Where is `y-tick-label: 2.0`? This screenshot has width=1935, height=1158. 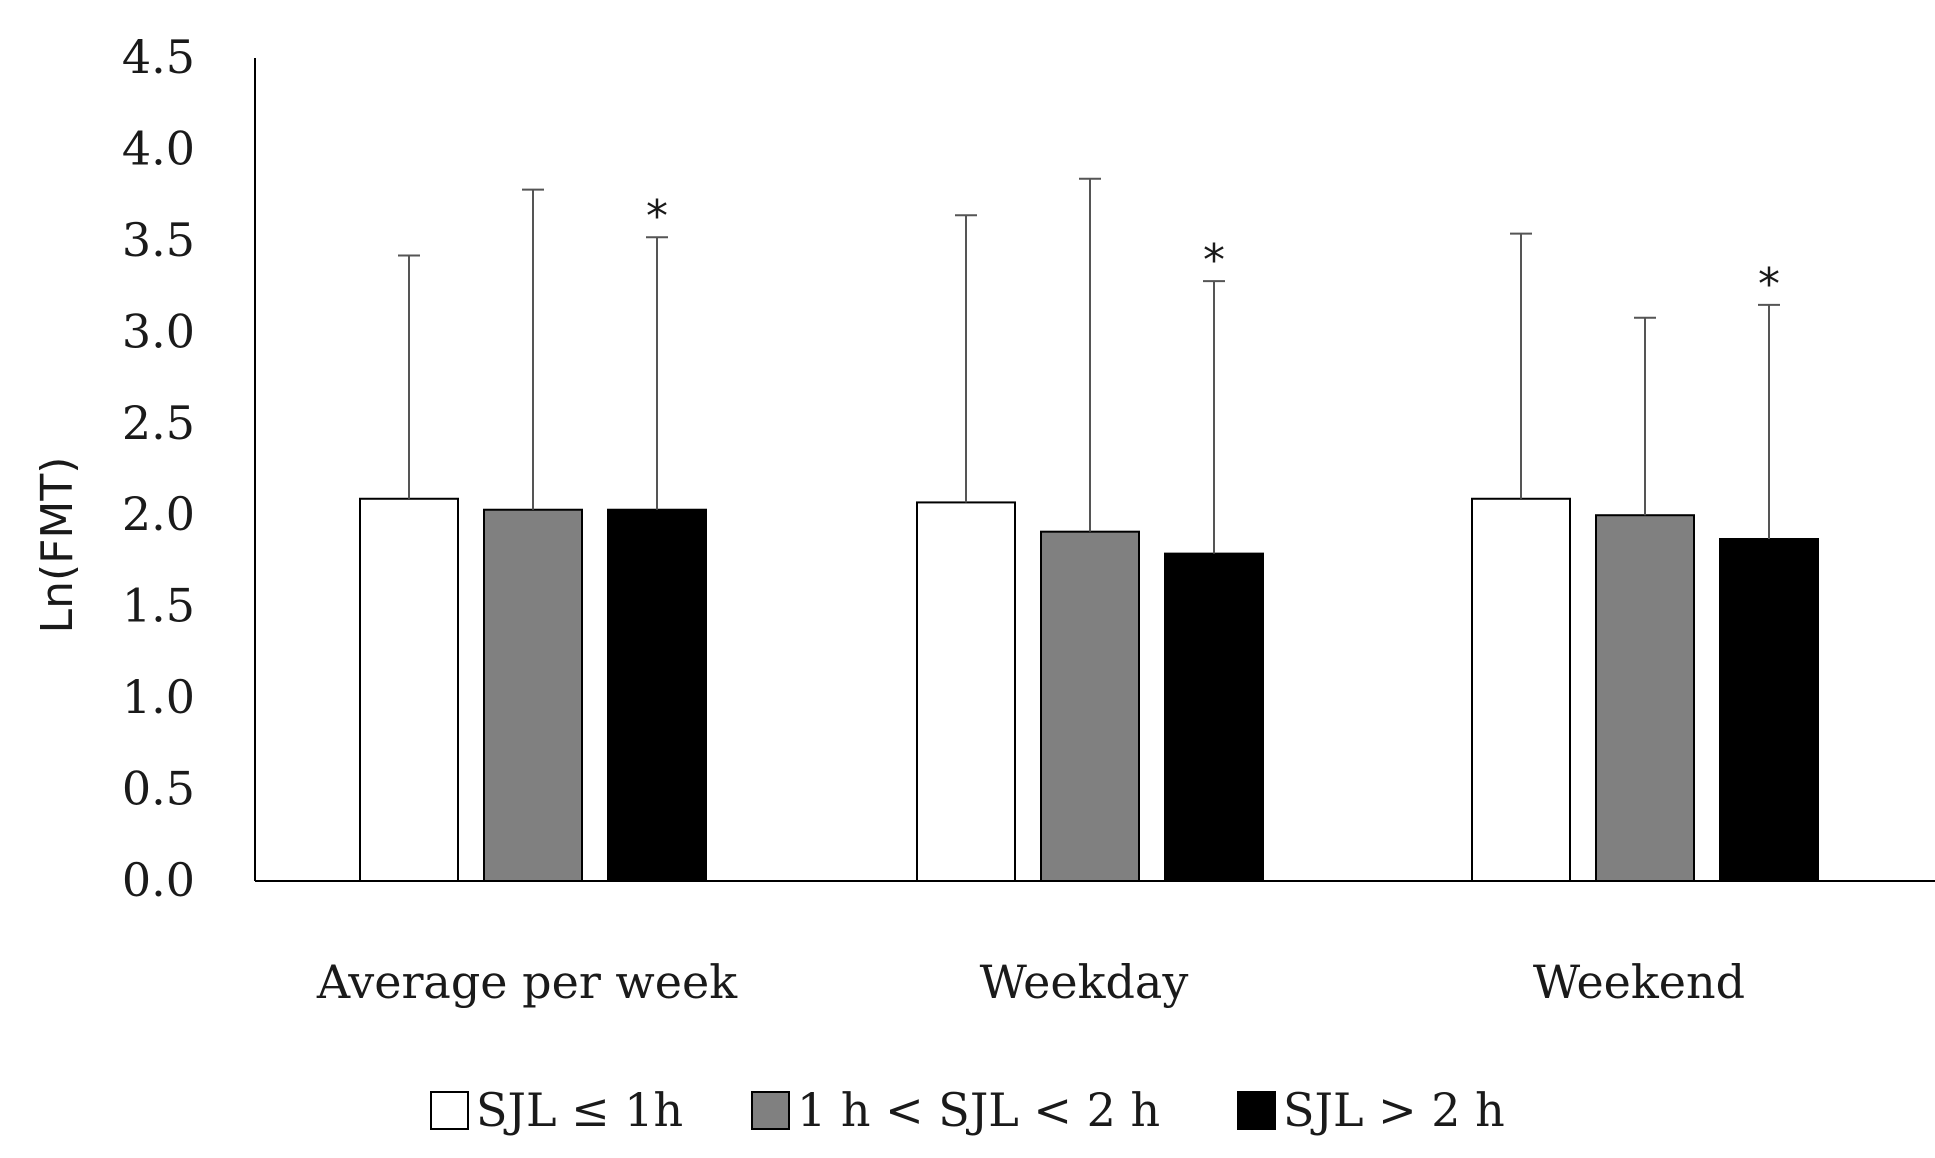 y-tick-label: 2.0 is located at coordinates (158, 514).